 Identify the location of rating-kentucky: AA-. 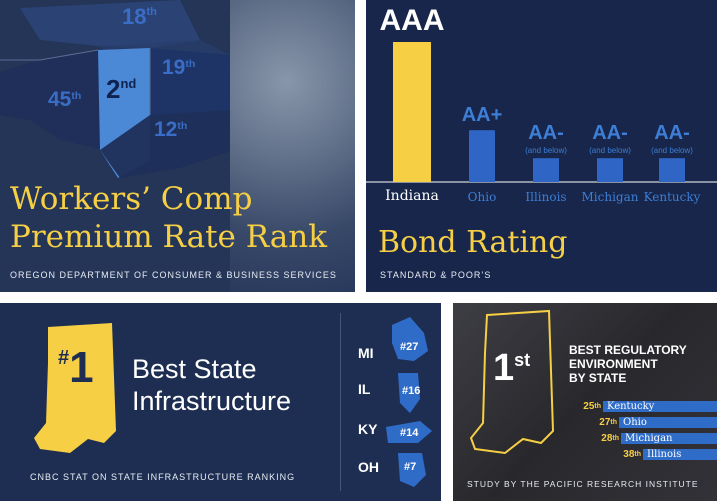
(672, 133).